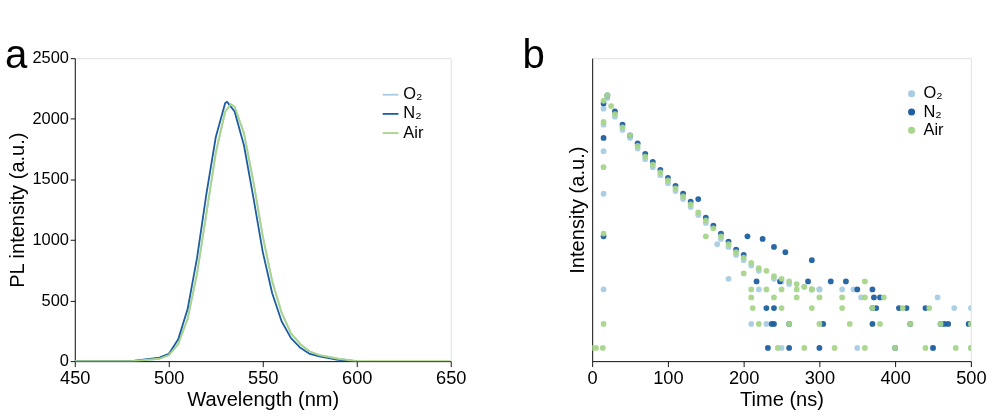 The image size is (1001, 416). I want to click on x-tick-label: 100, so click(668, 377).